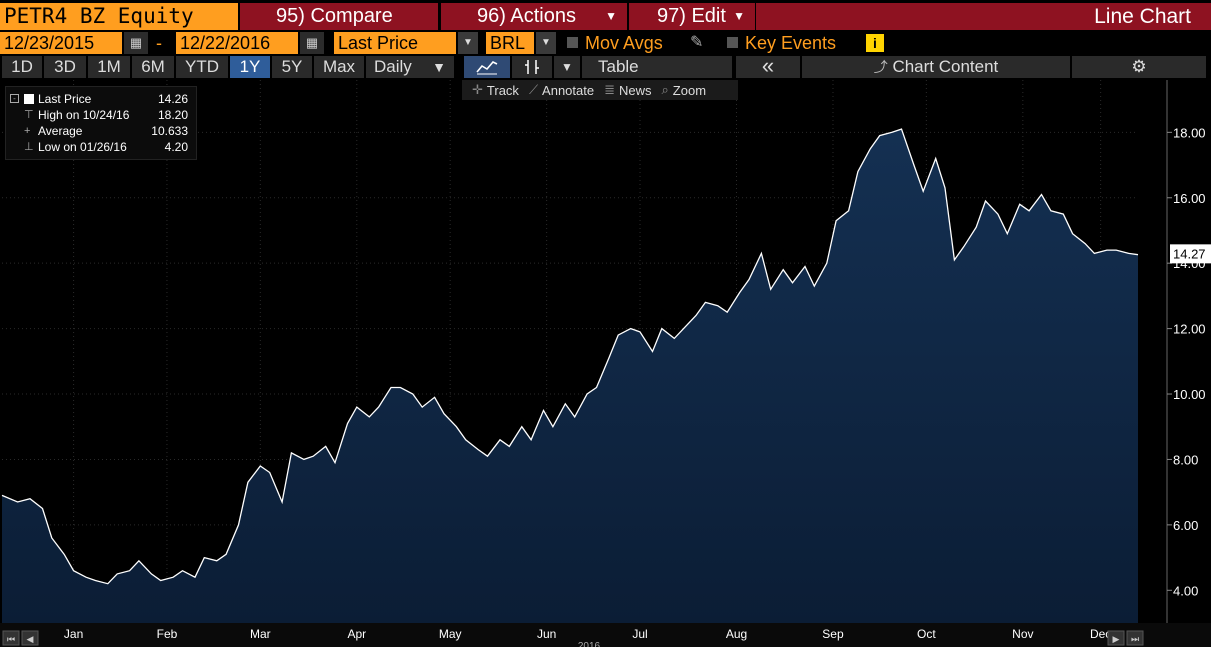  I want to click on price-field-select: Last Price, so click(395, 43).